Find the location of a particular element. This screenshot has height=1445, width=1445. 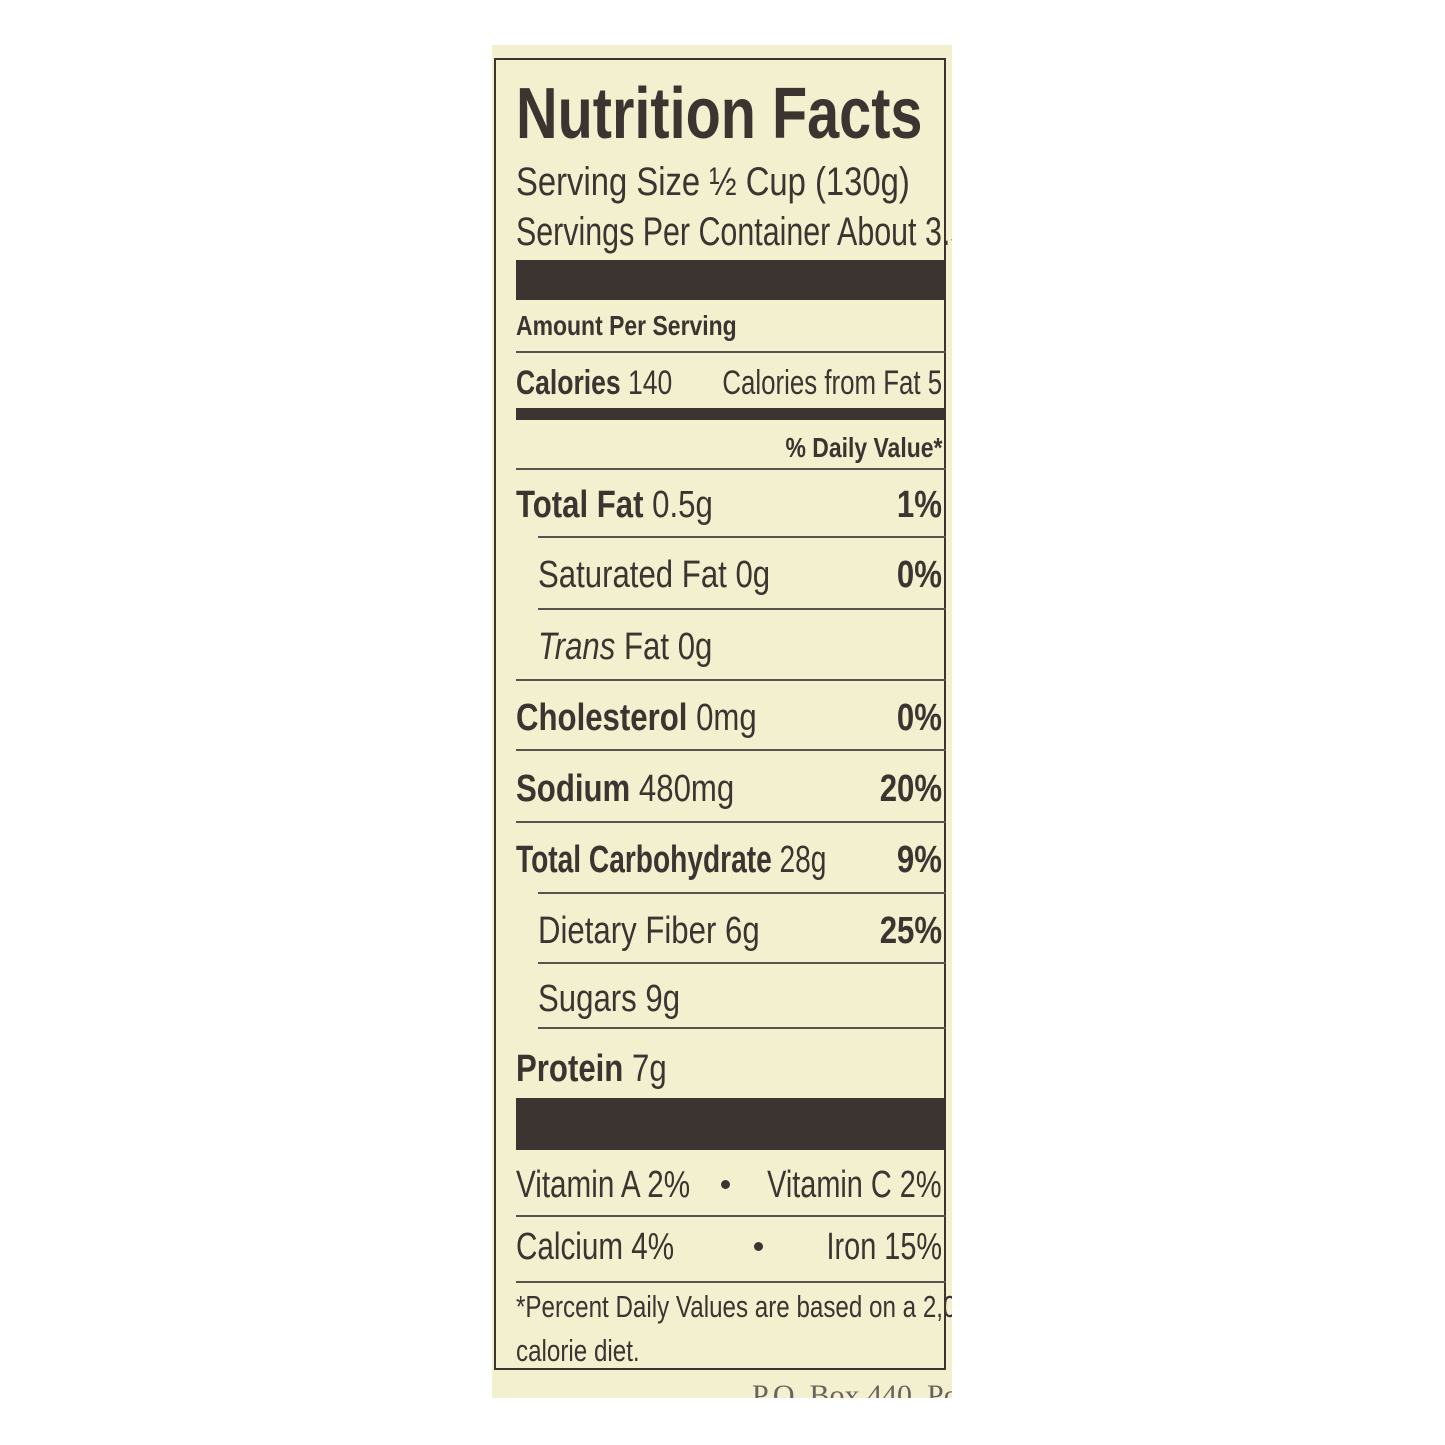

nutrient-cholesterol: Cholesterol 0mg 0% is located at coordinates (729, 718).